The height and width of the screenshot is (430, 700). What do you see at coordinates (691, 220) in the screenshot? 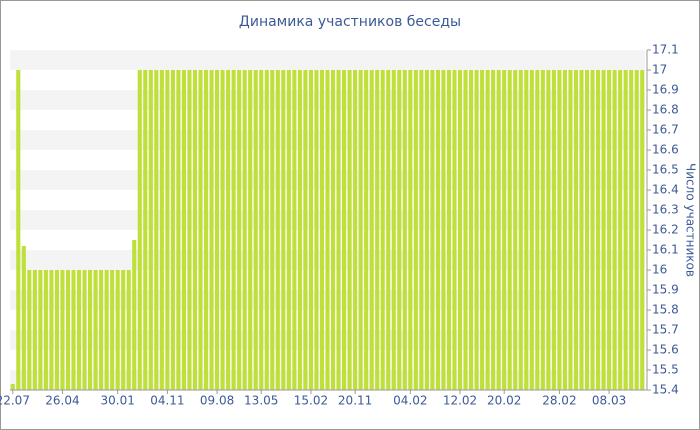
I see `y-axis-label: Число участников` at bounding box center [691, 220].